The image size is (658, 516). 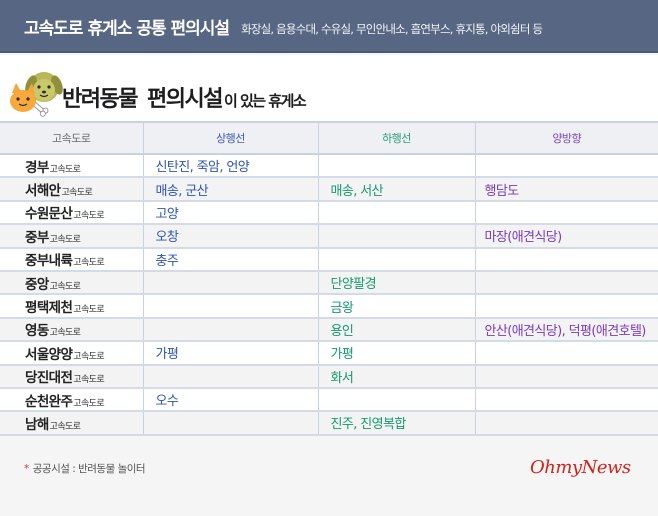 I want to click on highway-cell: 중앙고속도로, so click(x=72, y=283).